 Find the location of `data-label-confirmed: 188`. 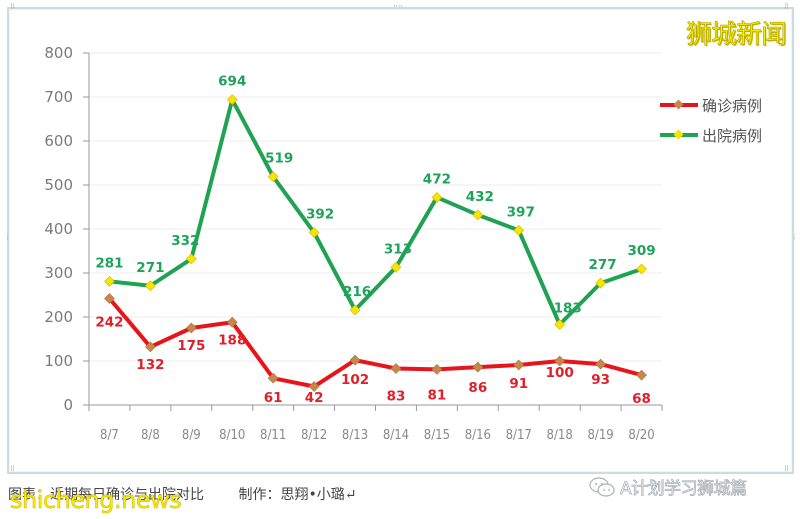

data-label-confirmed: 188 is located at coordinates (232, 340).